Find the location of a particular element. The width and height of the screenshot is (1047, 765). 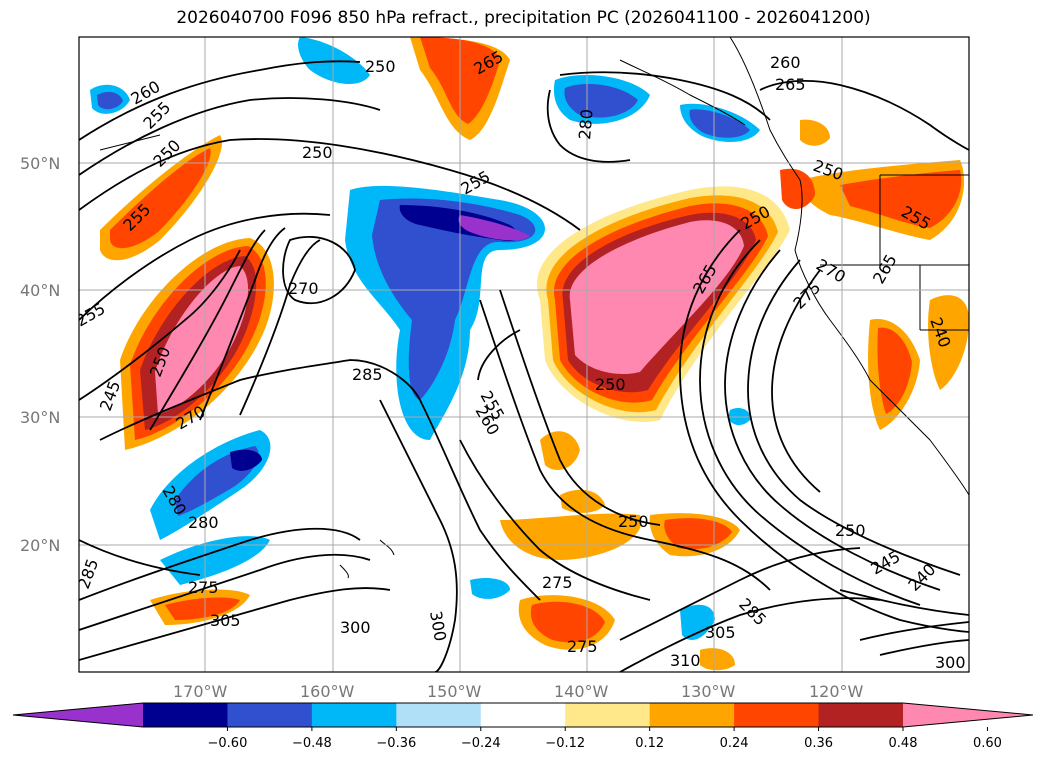

longitude-labels: 170°W 160°W 150°W 140°W 130°W 120°W is located at coordinates (518, 691).